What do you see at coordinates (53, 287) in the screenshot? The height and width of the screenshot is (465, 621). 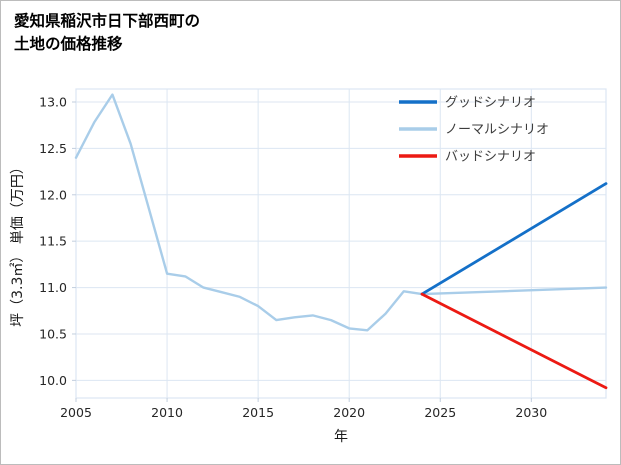 I see `y-tick-label: 11.0` at bounding box center [53, 287].